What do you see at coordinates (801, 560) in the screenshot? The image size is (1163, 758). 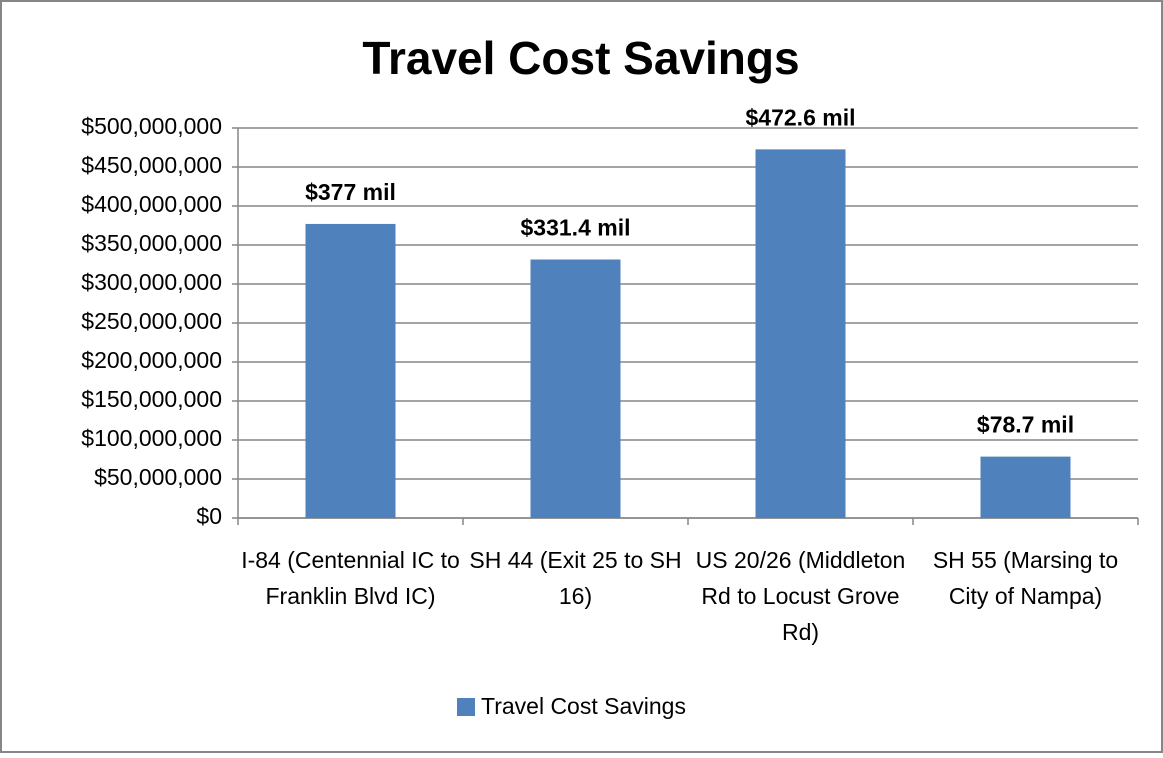 I see `label-line: US 20/26 (Middleton` at bounding box center [801, 560].